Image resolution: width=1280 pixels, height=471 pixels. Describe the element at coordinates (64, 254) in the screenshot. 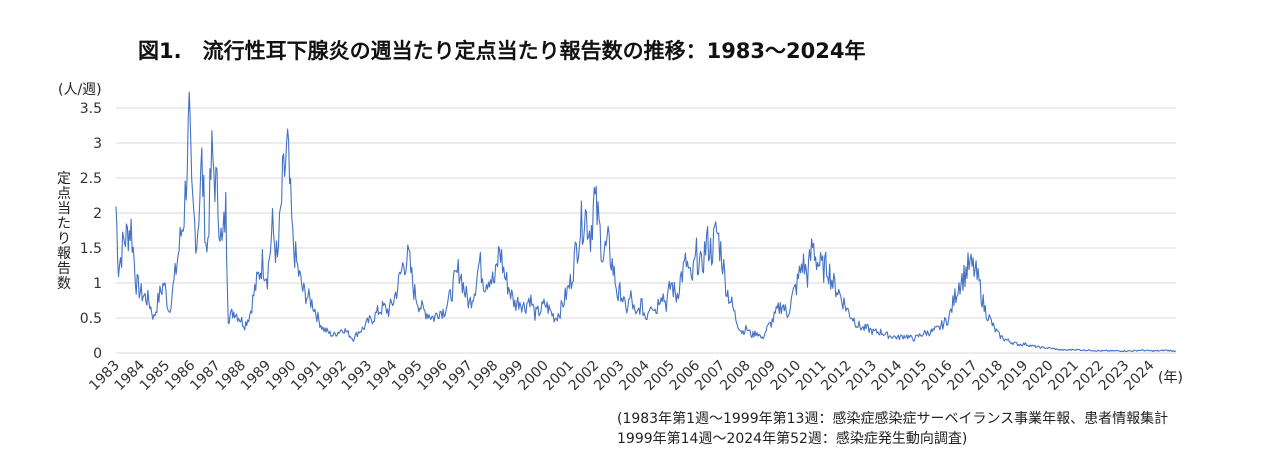

I see `y-axis-label-char: 報` at that location.